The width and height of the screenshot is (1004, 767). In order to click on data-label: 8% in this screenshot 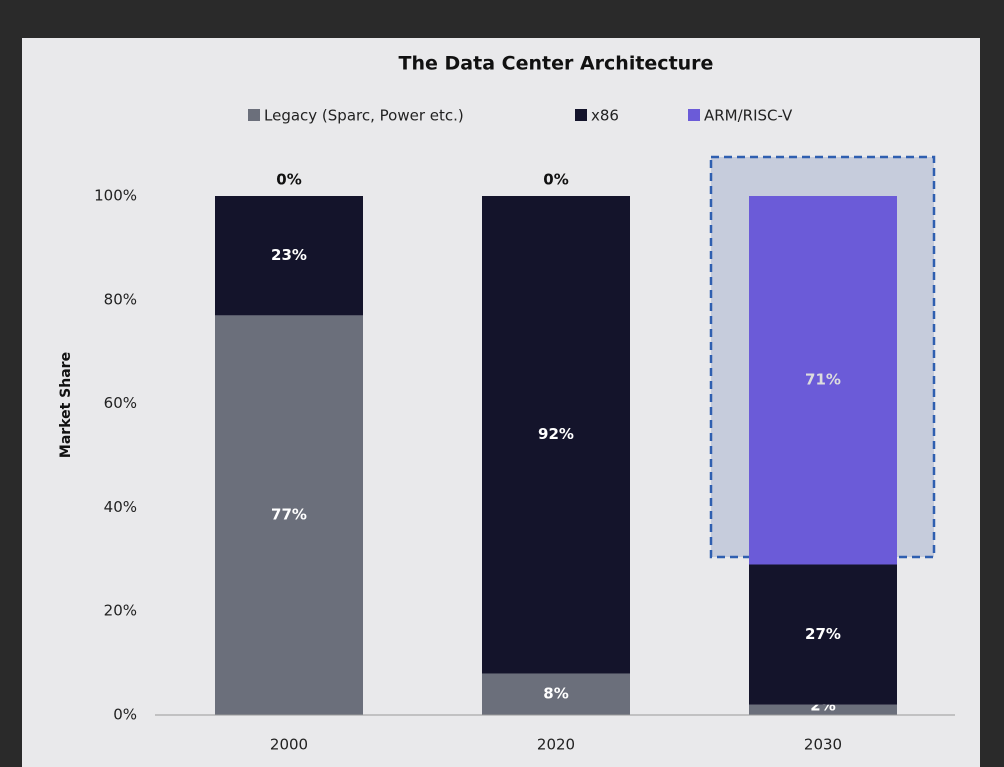, I will do `click(555, 694)`.